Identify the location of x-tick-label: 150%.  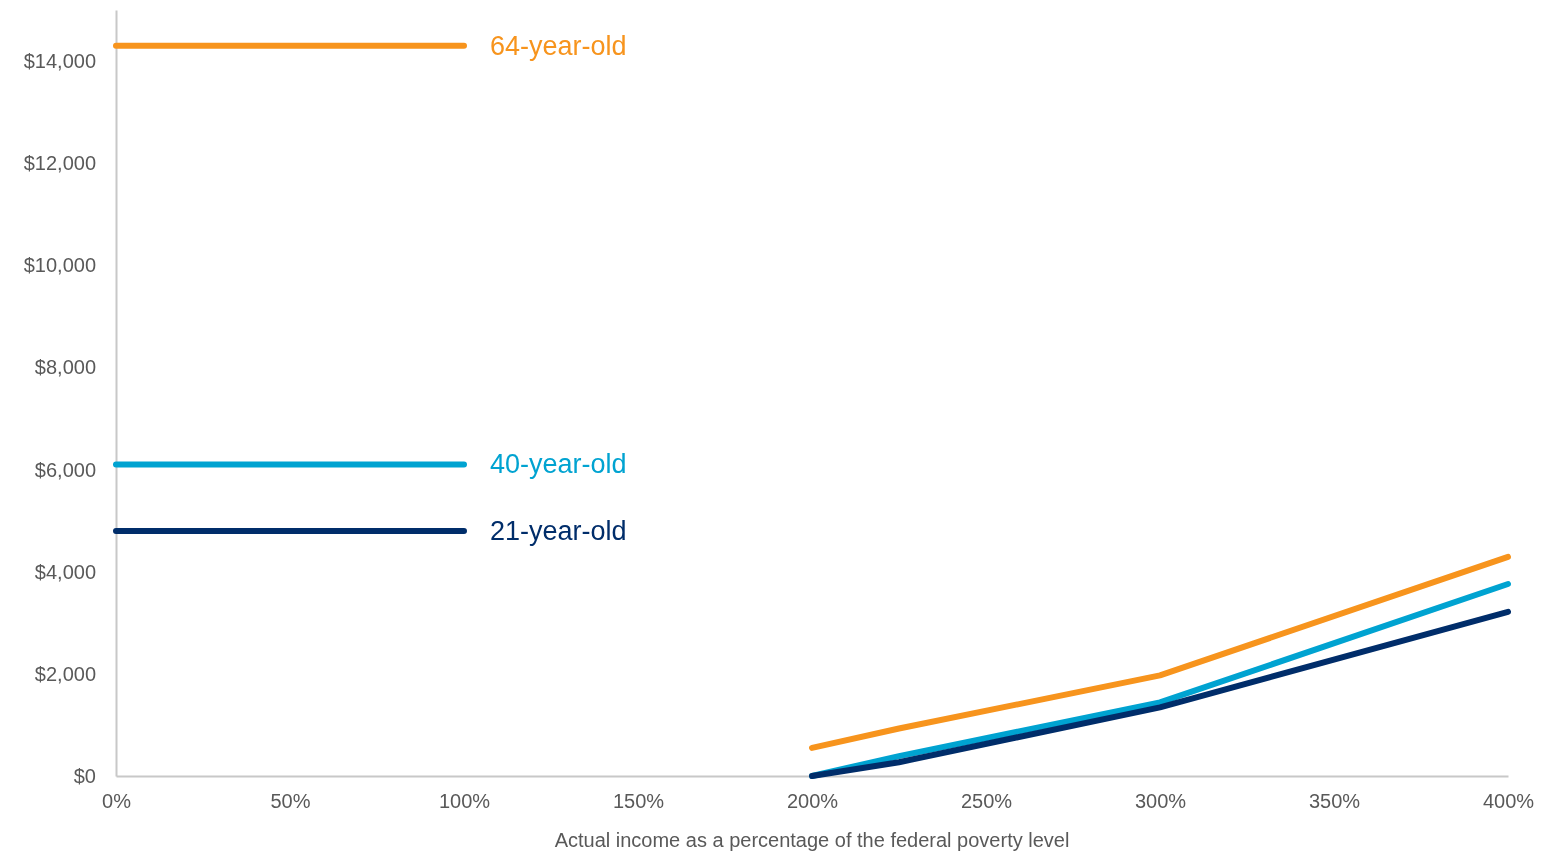
(638, 801).